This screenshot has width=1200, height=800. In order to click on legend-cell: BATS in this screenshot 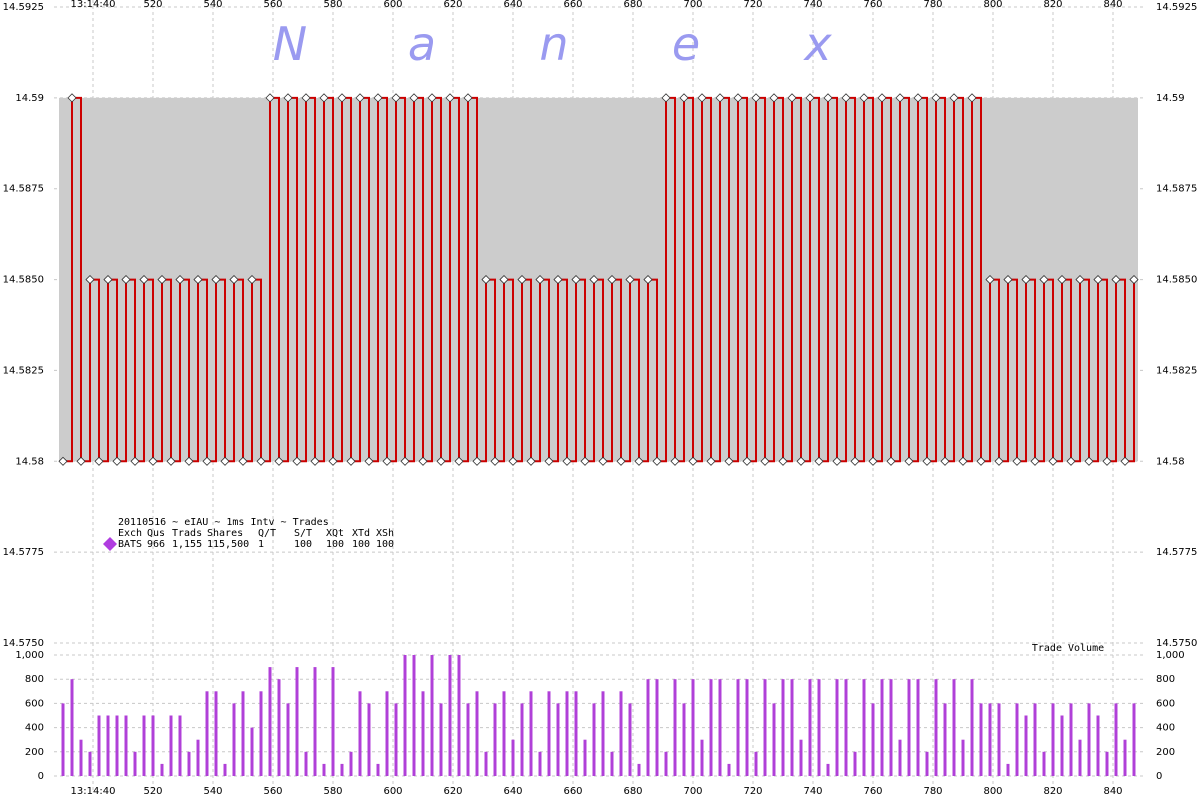, I will do `click(130, 544)`.